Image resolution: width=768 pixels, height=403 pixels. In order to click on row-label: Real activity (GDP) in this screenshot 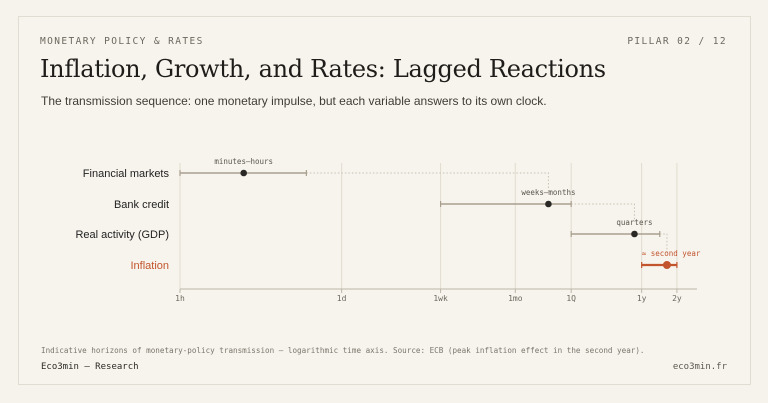, I will do `click(122, 235)`.